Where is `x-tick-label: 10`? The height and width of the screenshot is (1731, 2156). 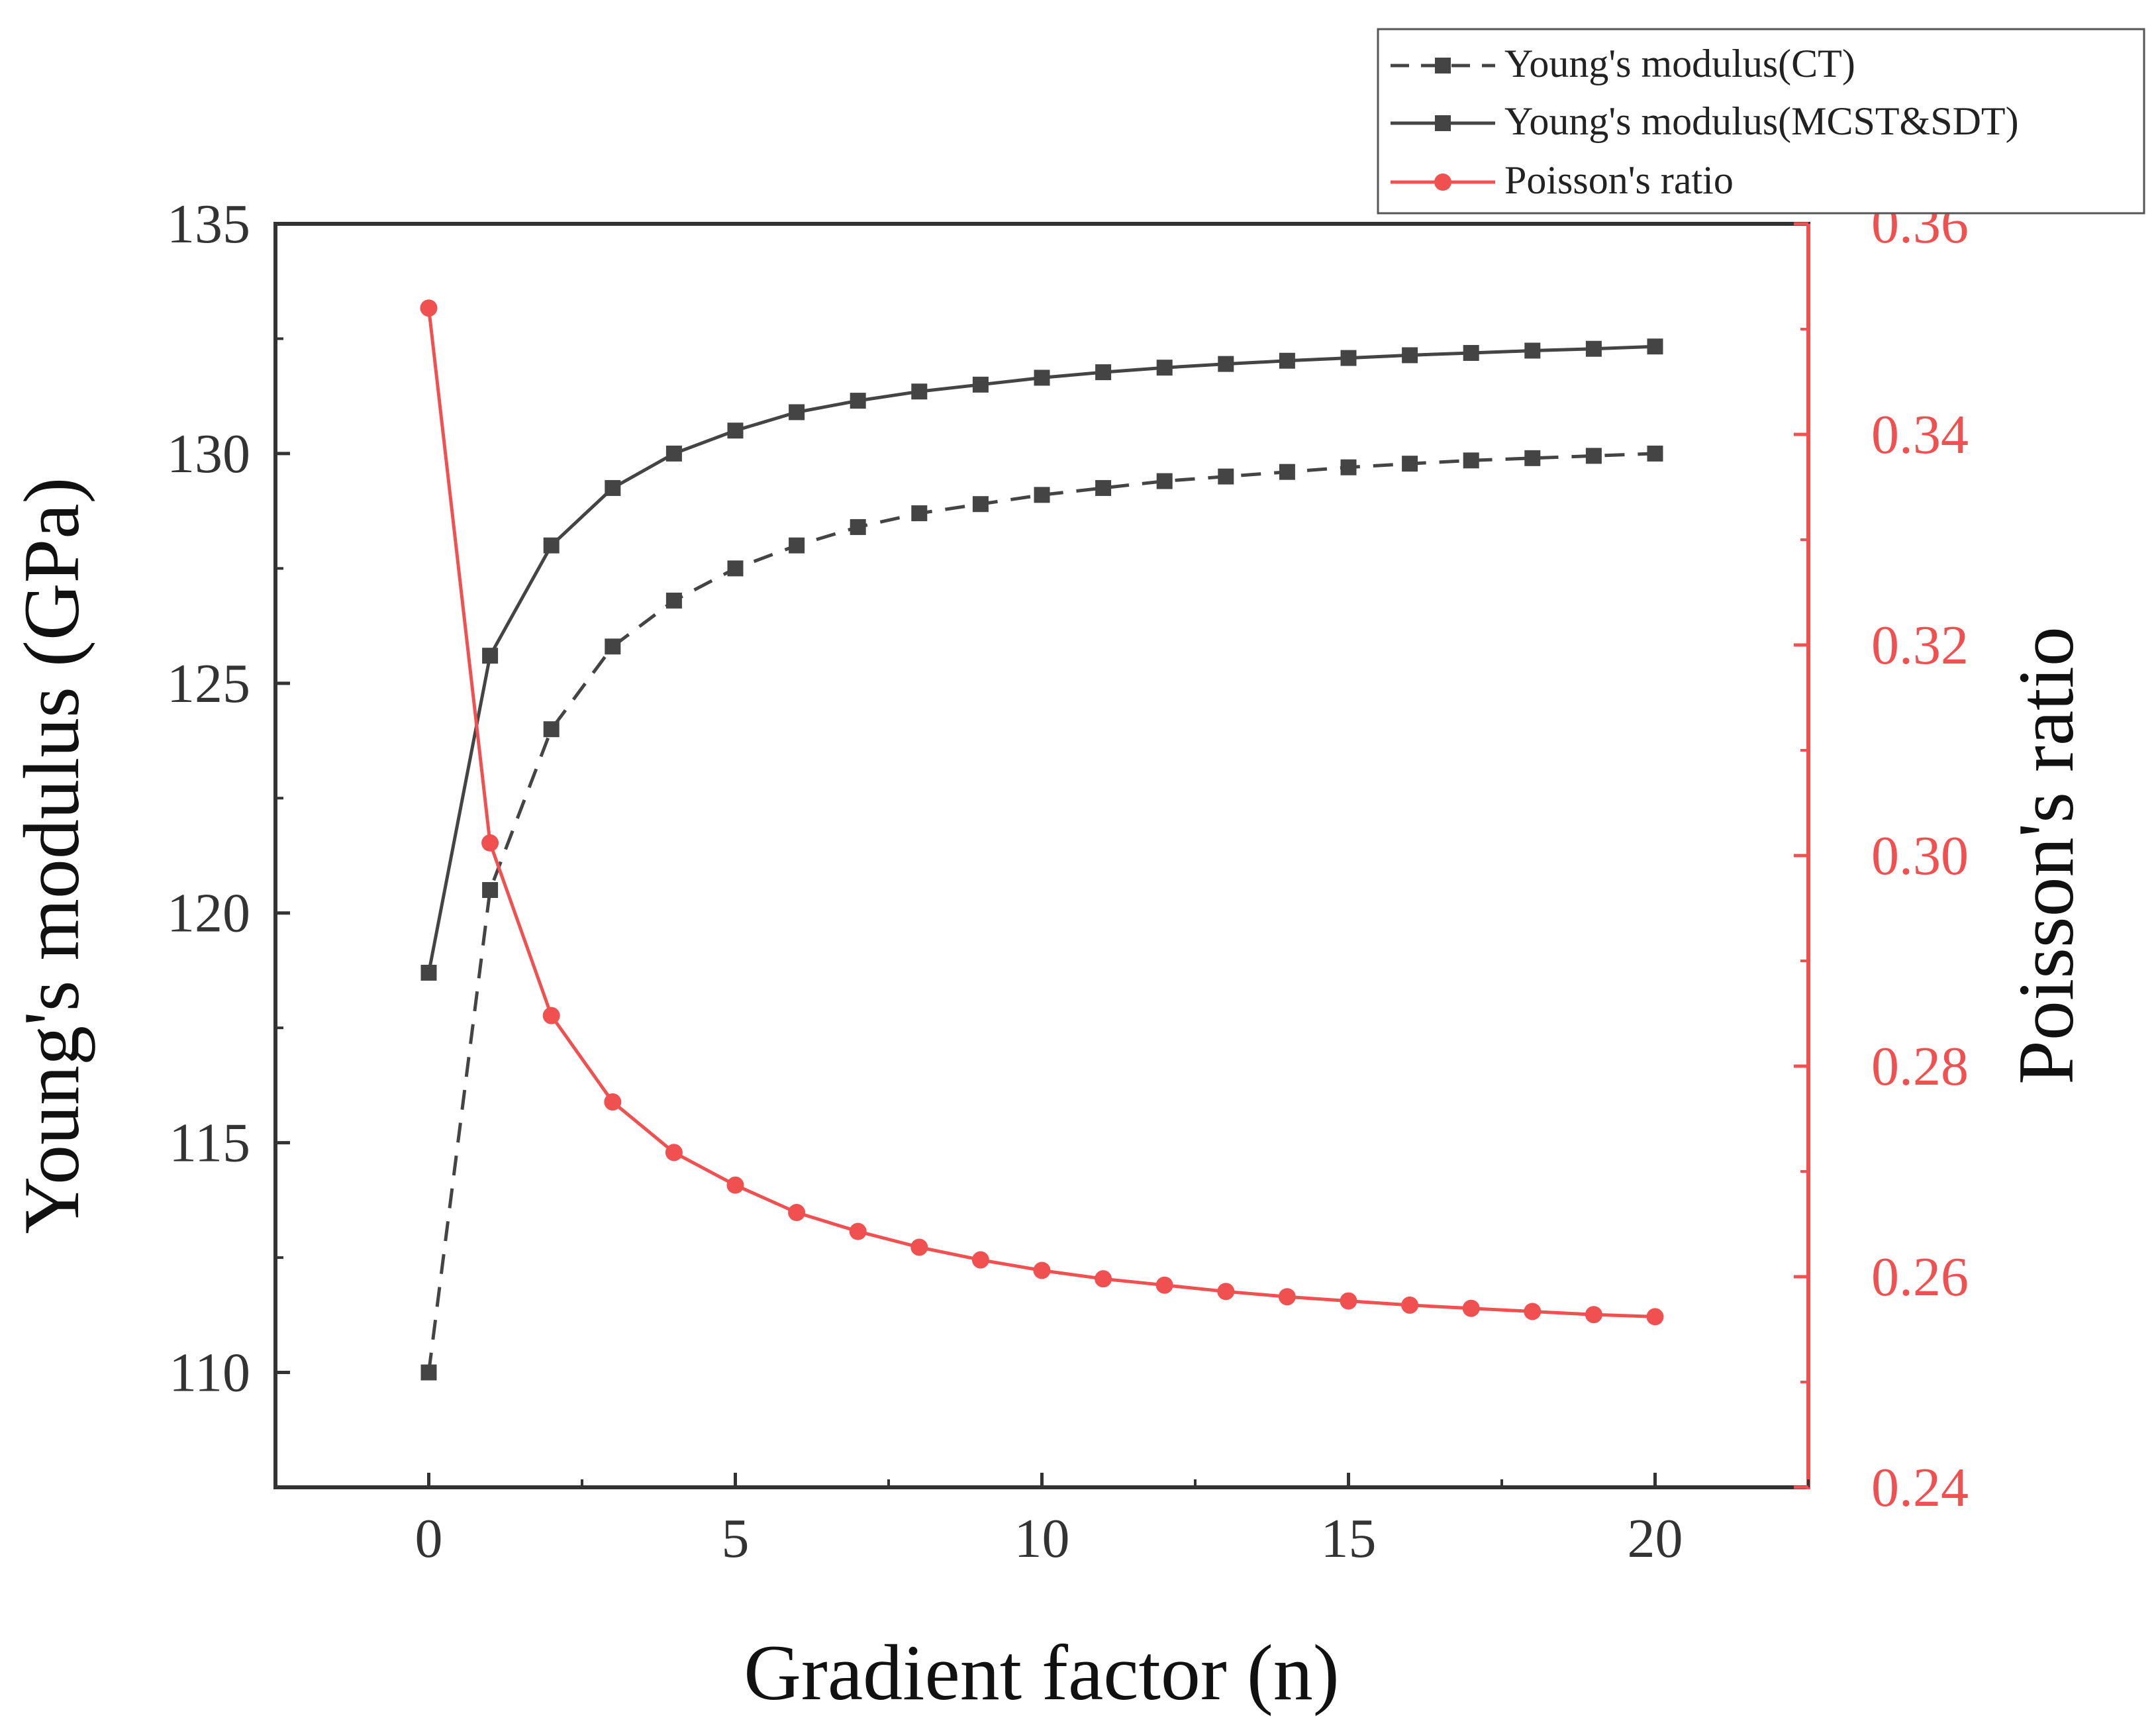 x-tick-label: 10 is located at coordinates (1042, 1538).